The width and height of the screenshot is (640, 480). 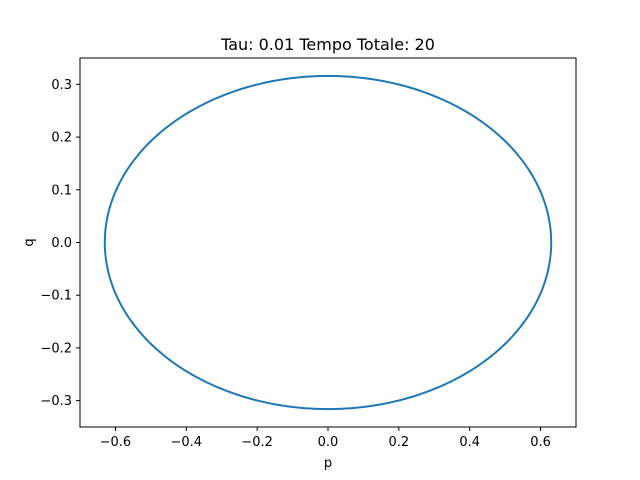 I want to click on x-tick-label: −0.6, so click(x=116, y=442).